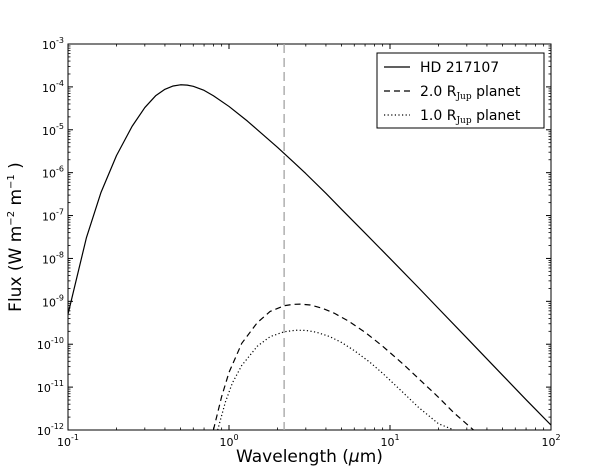  Describe the element at coordinates (53, 301) in the screenshot. I see `y-tick-label: 10⁻⁹` at that location.